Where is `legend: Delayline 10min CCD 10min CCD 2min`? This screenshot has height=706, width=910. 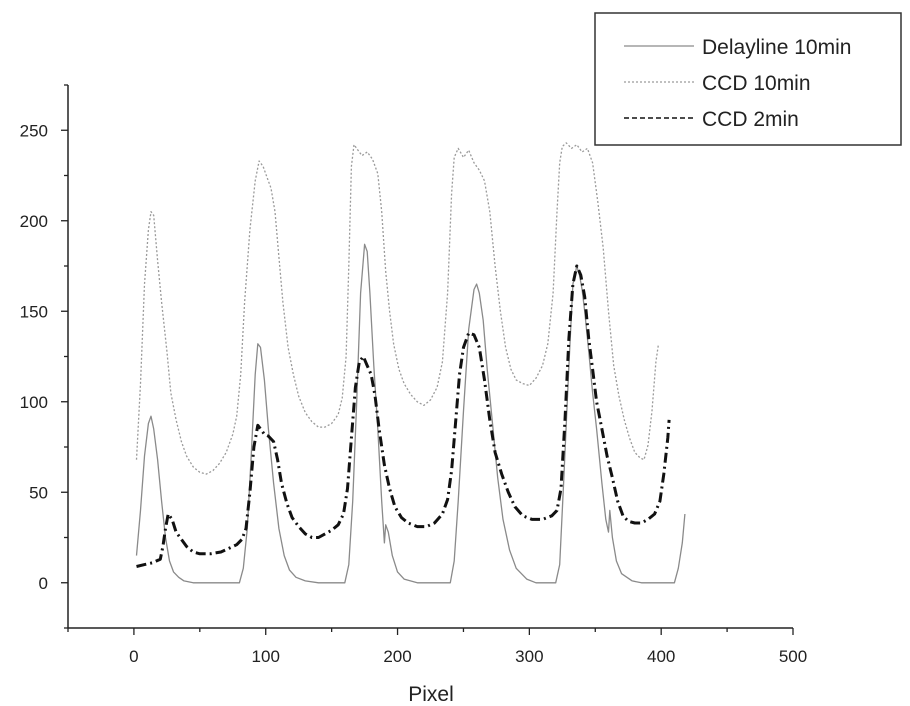 legend: Delayline 10min CCD 10min CCD 2min is located at coordinates (748, 79).